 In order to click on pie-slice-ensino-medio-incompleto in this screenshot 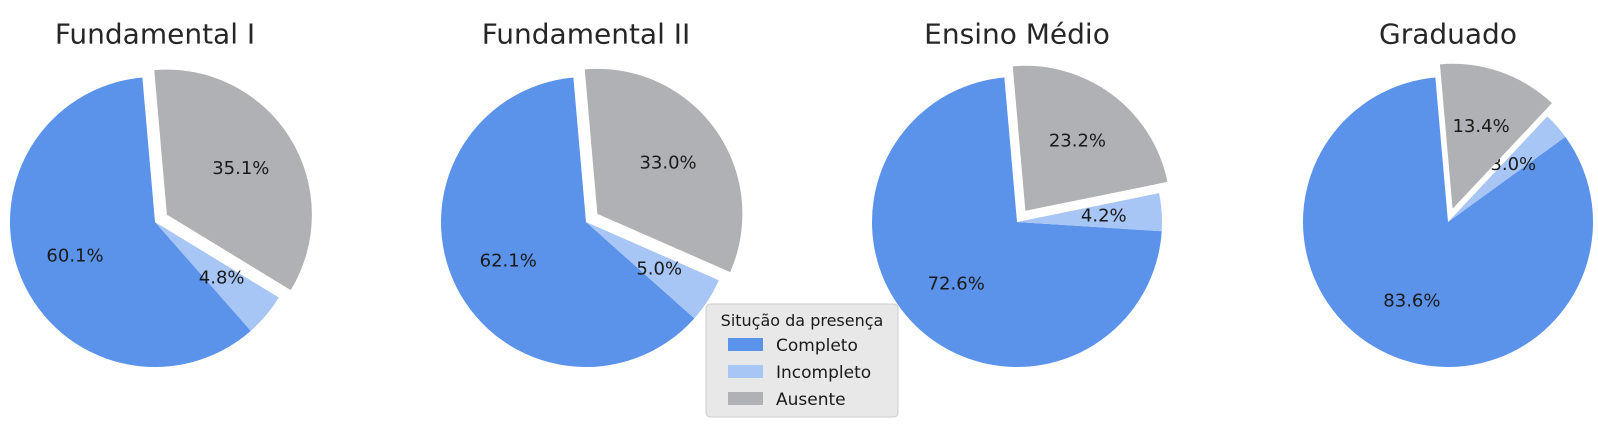, I will do `click(1089, 212)`.